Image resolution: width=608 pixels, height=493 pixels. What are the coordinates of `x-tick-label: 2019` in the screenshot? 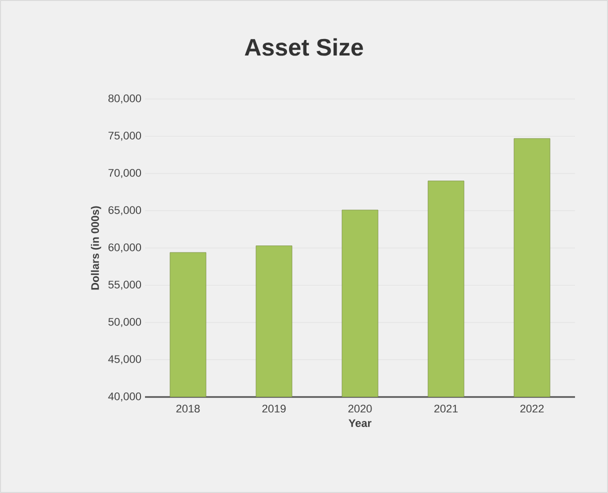 It's located at (274, 408).